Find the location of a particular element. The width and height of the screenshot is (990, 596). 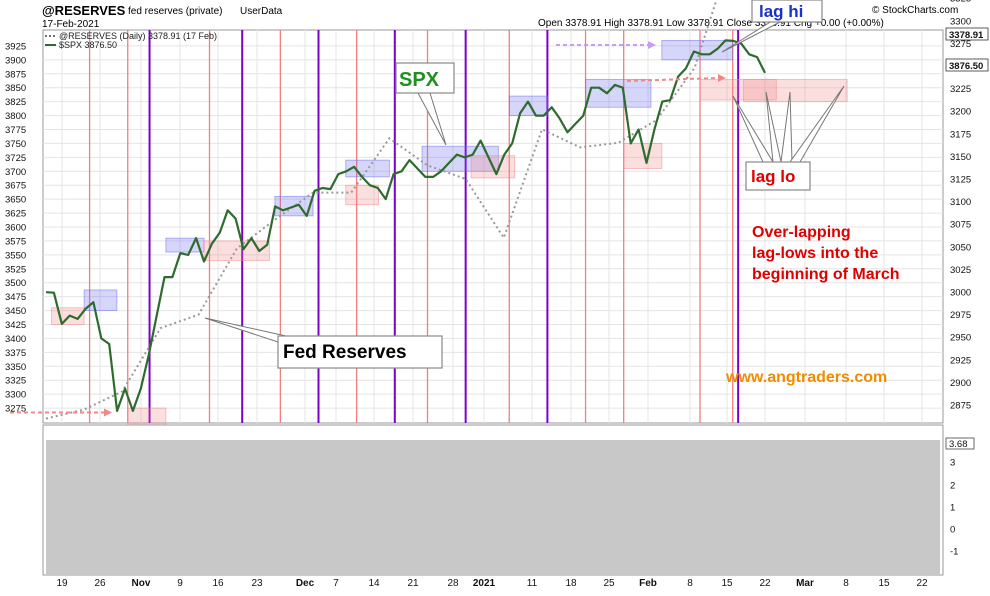

left-tick-label: 3875 is located at coordinates (15, 74).